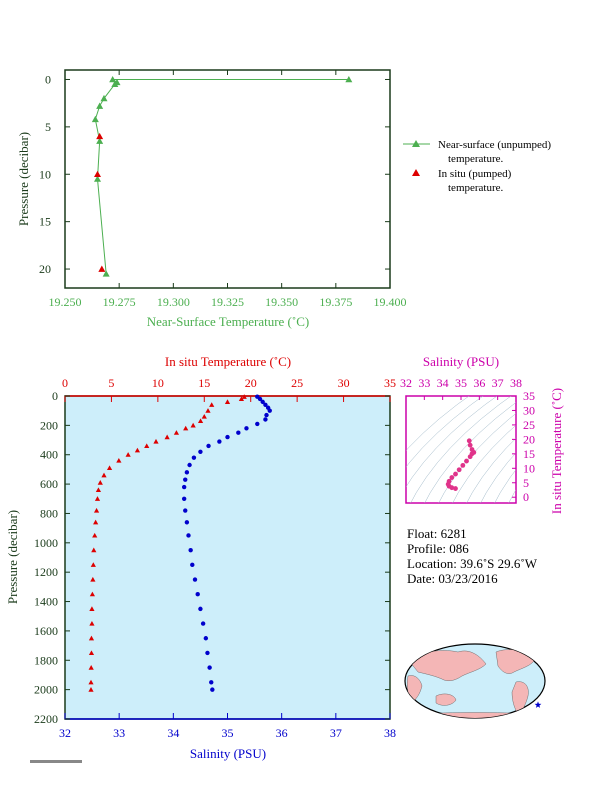 This screenshot has width=612, height=792. Describe the element at coordinates (452, 578) in the screenshot. I see `profile-date: Date: 03/23/2016` at that location.